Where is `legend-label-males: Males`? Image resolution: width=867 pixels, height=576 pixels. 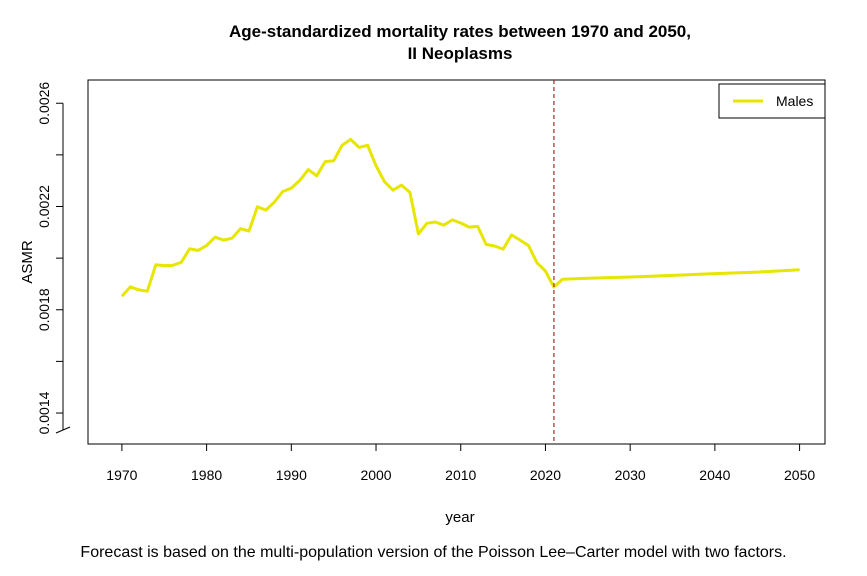 legend-label-males: Males is located at coordinates (794, 101).